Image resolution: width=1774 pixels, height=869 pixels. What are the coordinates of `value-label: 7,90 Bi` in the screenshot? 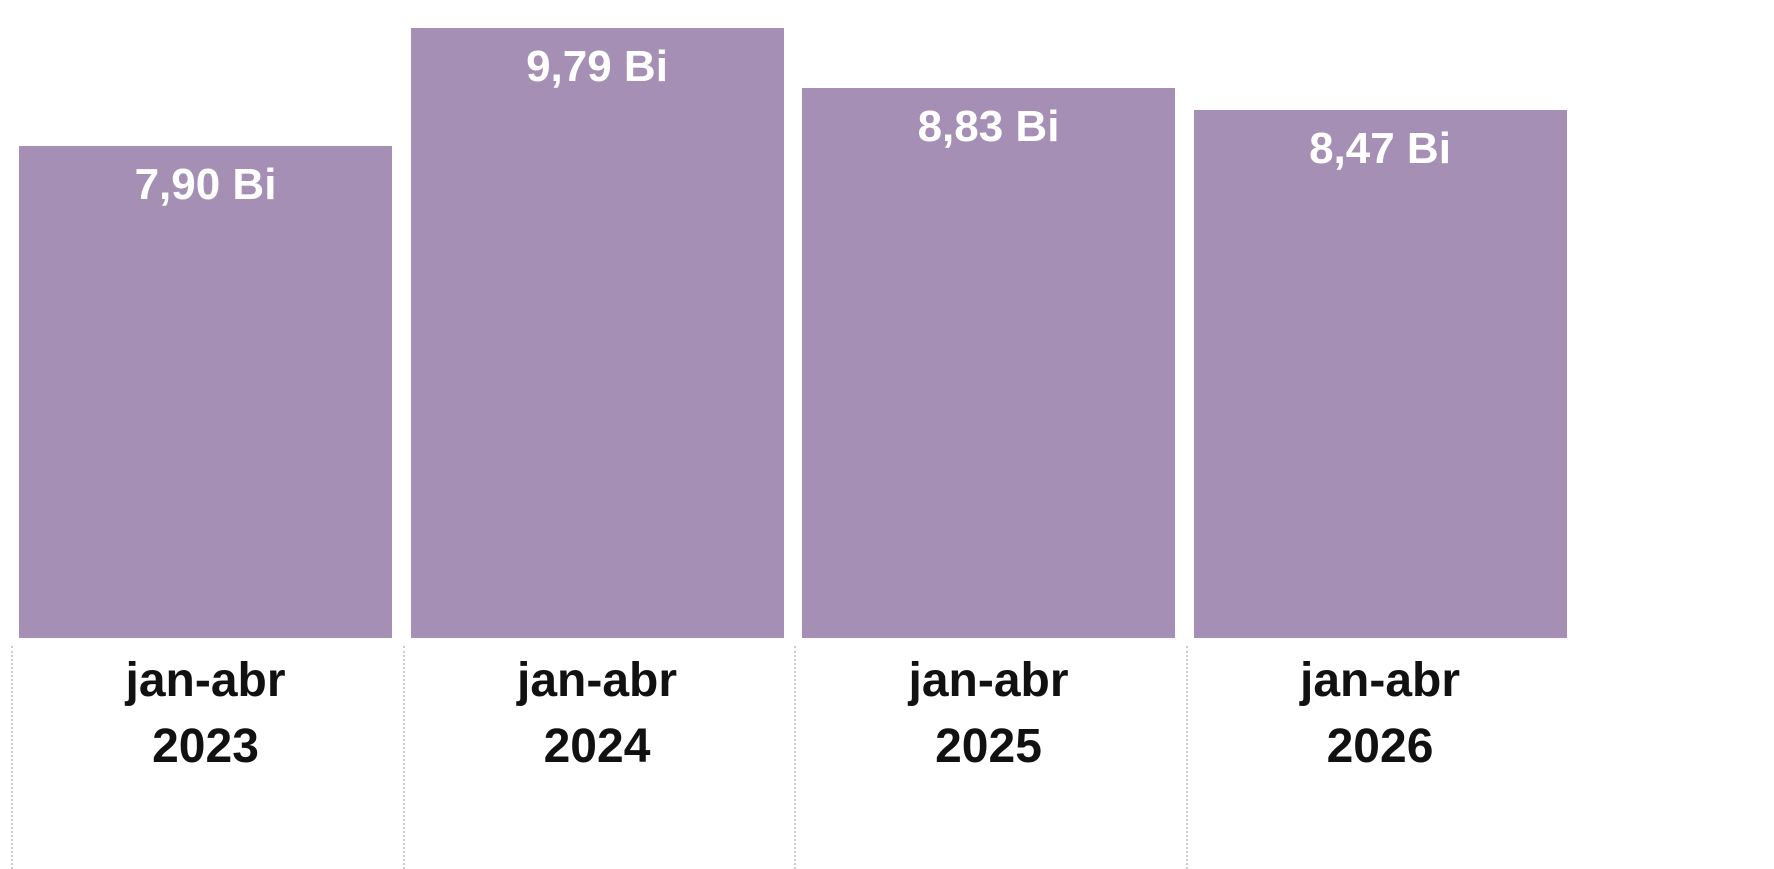 It's located at (205, 184).